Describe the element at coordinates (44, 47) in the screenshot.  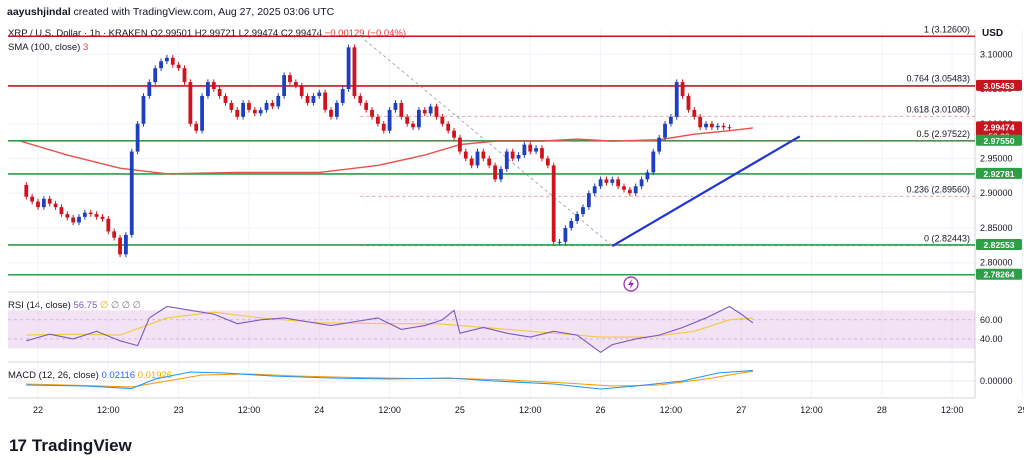
I see `sma-label: SMA (100, close)` at that location.